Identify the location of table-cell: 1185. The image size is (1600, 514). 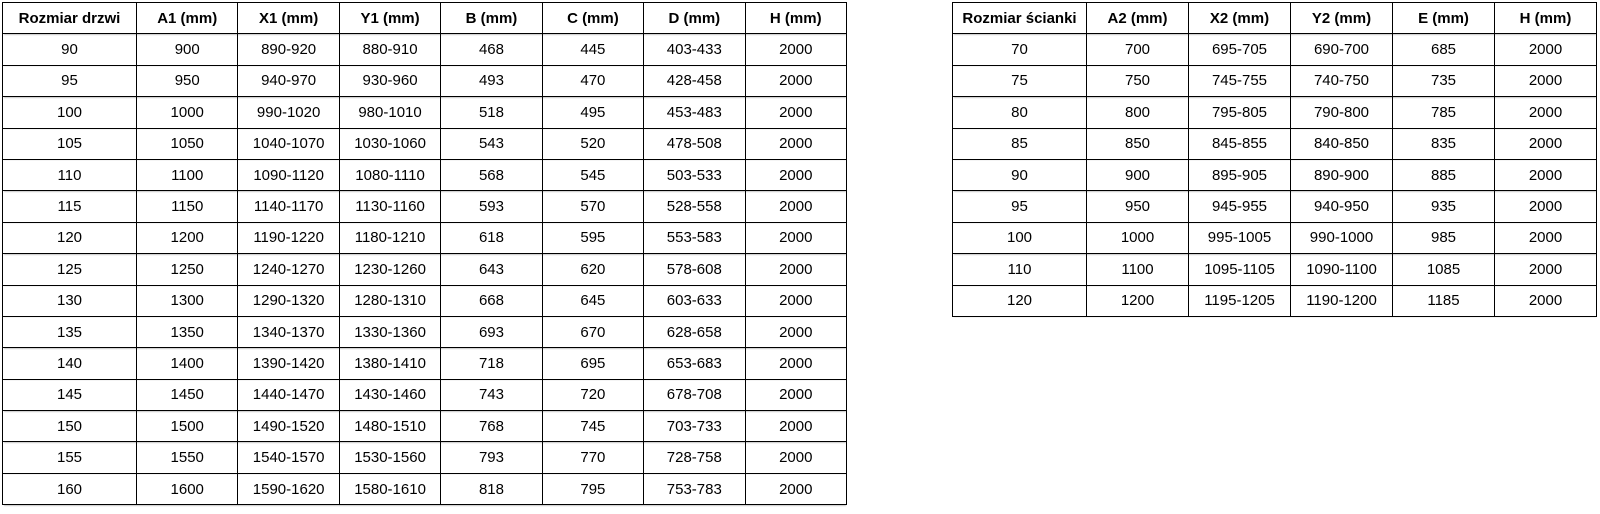
(1443, 300).